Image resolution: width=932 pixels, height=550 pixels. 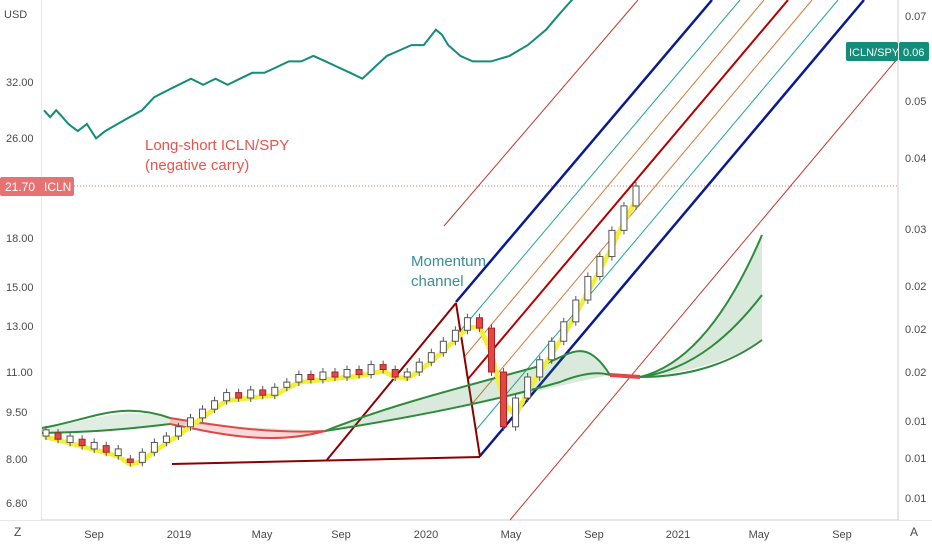 What do you see at coordinates (247, 428) in the screenshot?
I see `cloud-fill-red` at bounding box center [247, 428].